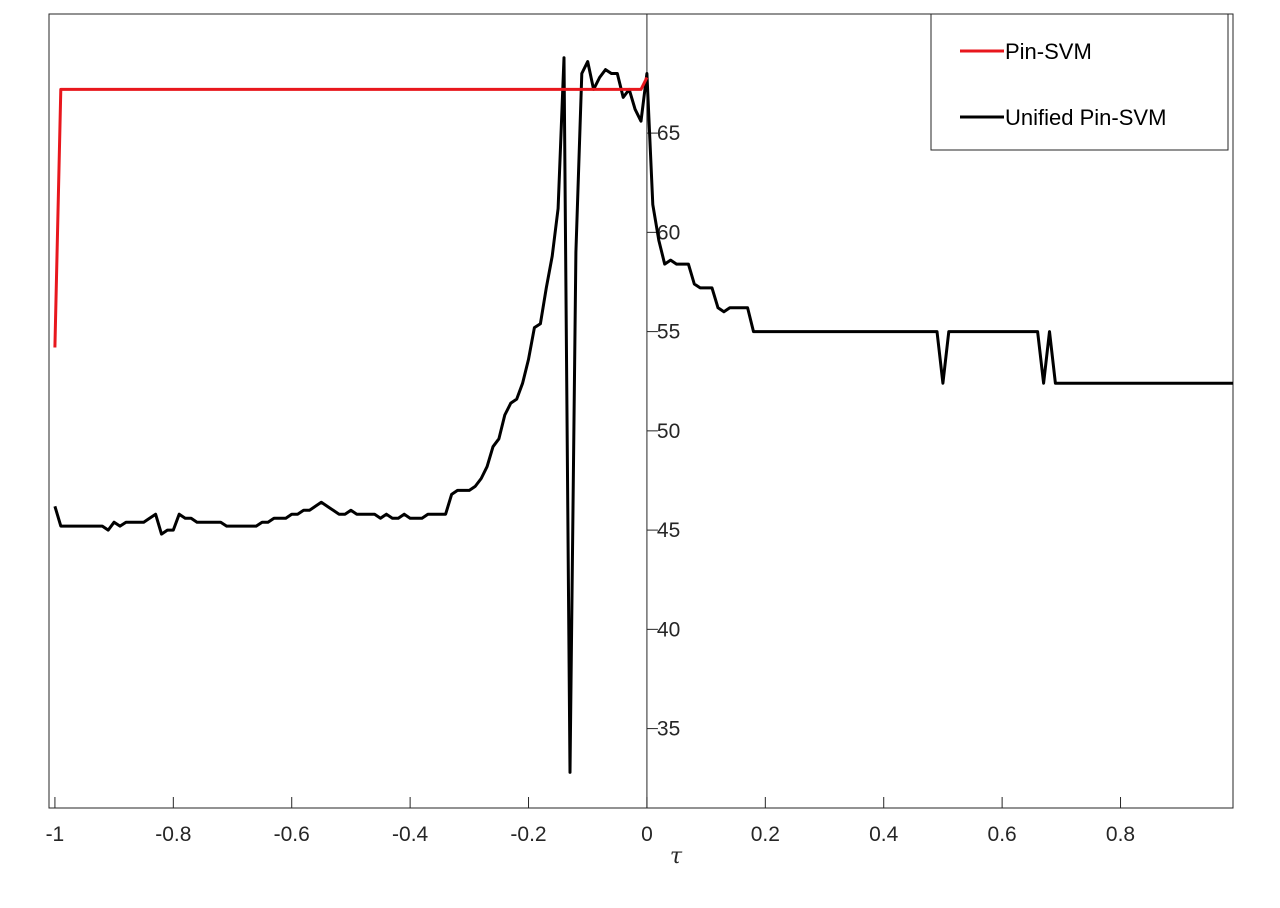 Image resolution: width=1280 pixels, height=908 pixels. I want to click on x-tick-label: 0.4, so click(884, 834).